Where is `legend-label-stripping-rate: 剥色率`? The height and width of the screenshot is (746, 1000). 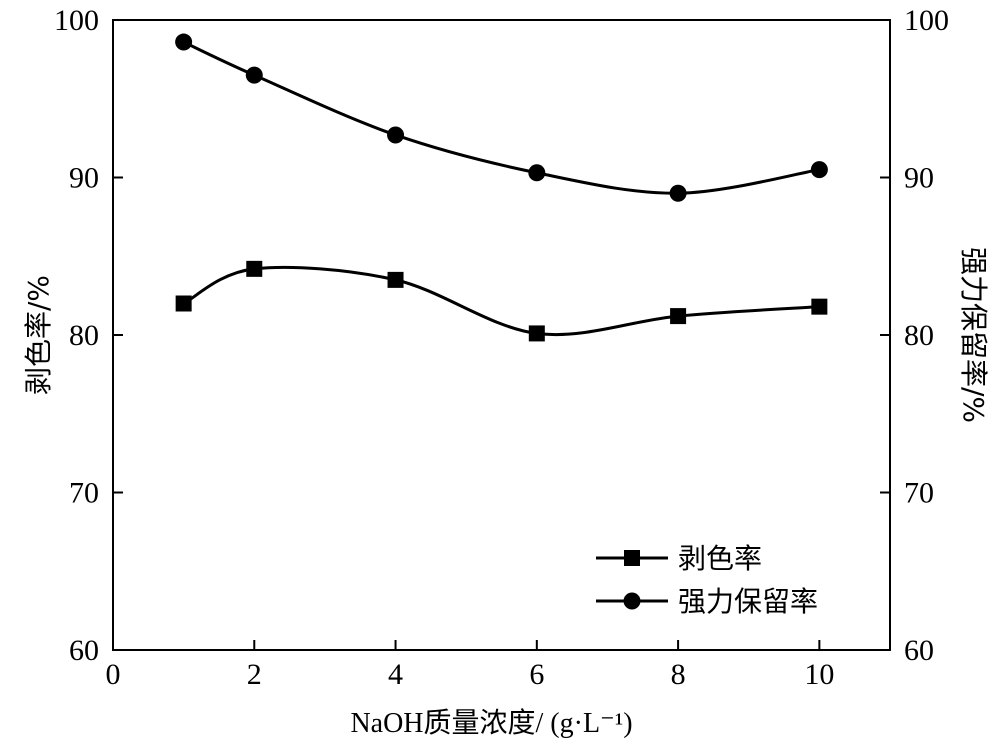
legend-label-stripping-rate: 剥色率 is located at coordinates (720, 558).